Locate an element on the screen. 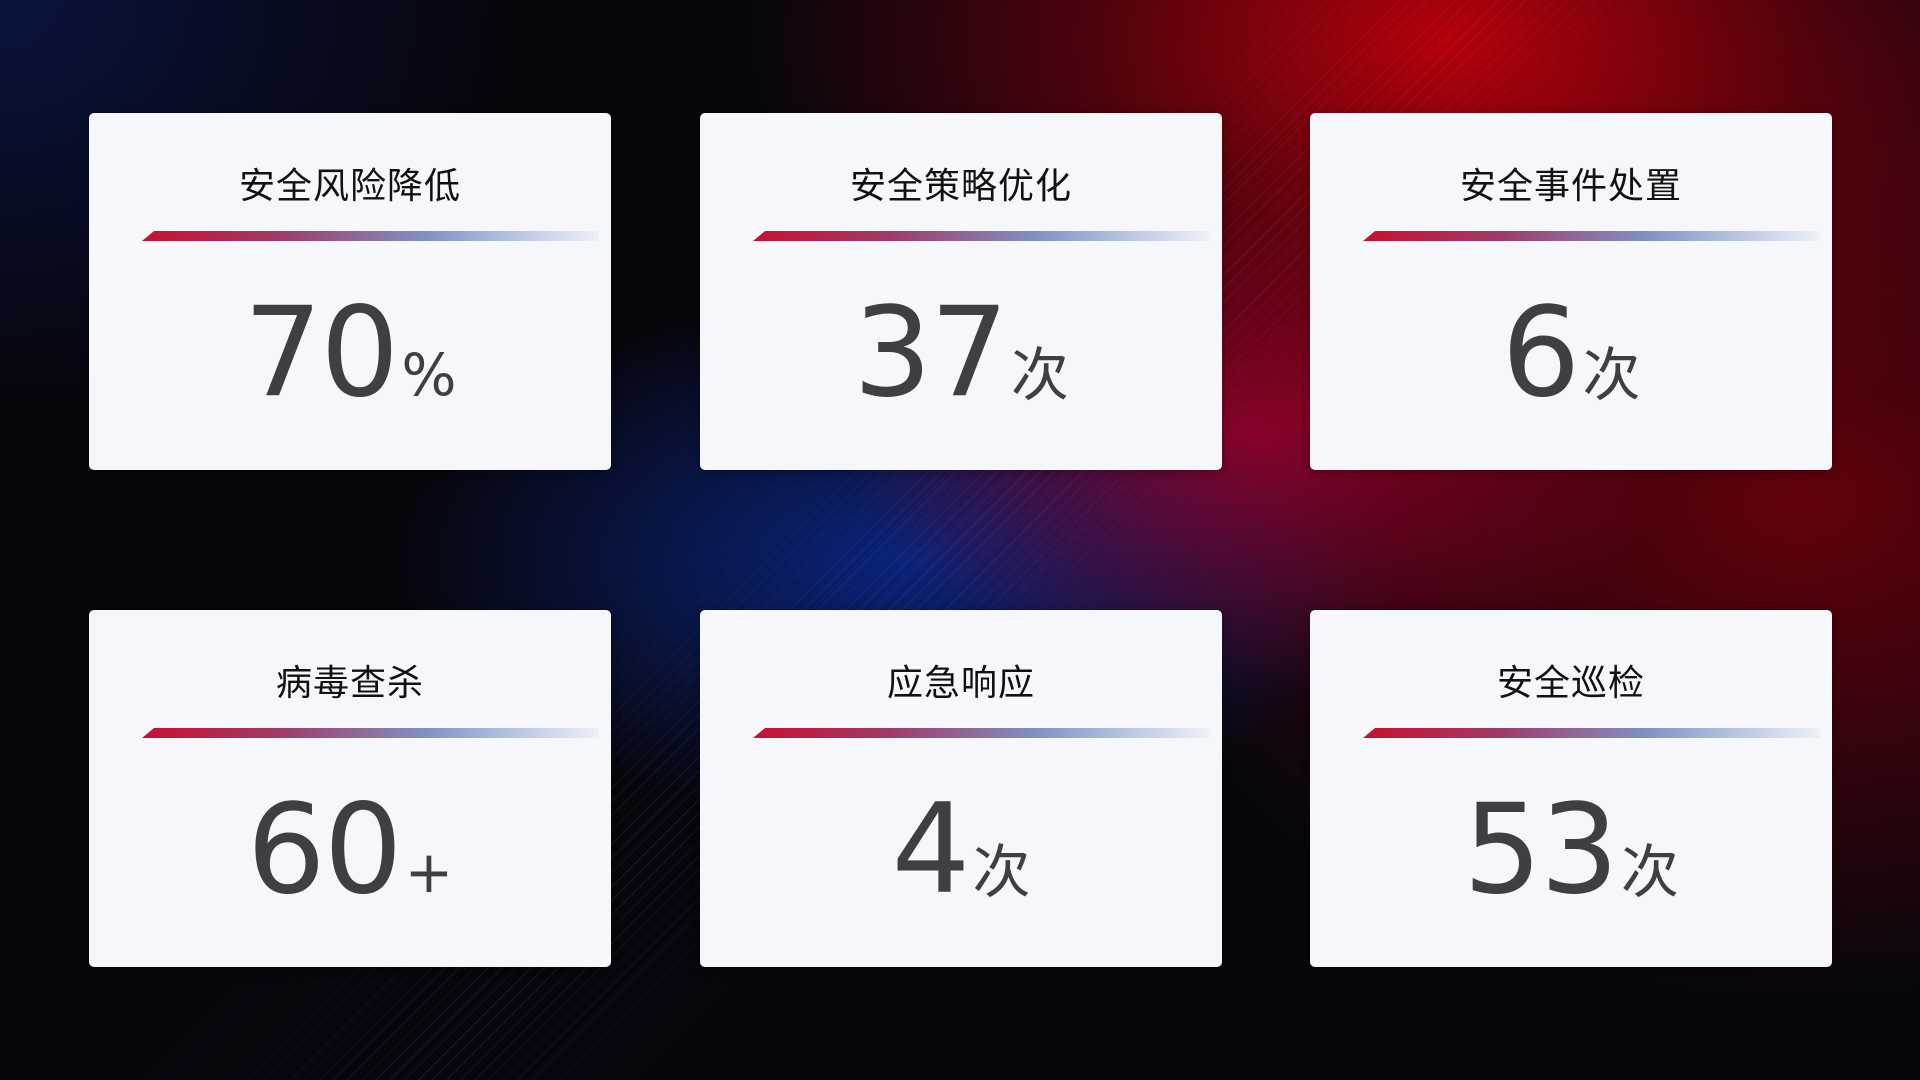  value-number: 4 is located at coordinates (931, 850).